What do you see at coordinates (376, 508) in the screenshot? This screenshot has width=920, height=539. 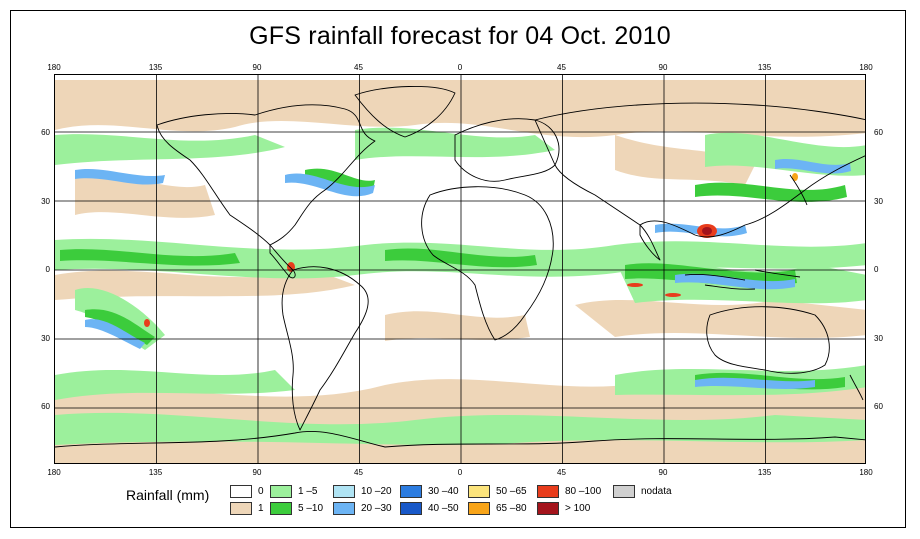 I see `legend-label: 20 –30` at bounding box center [376, 508].